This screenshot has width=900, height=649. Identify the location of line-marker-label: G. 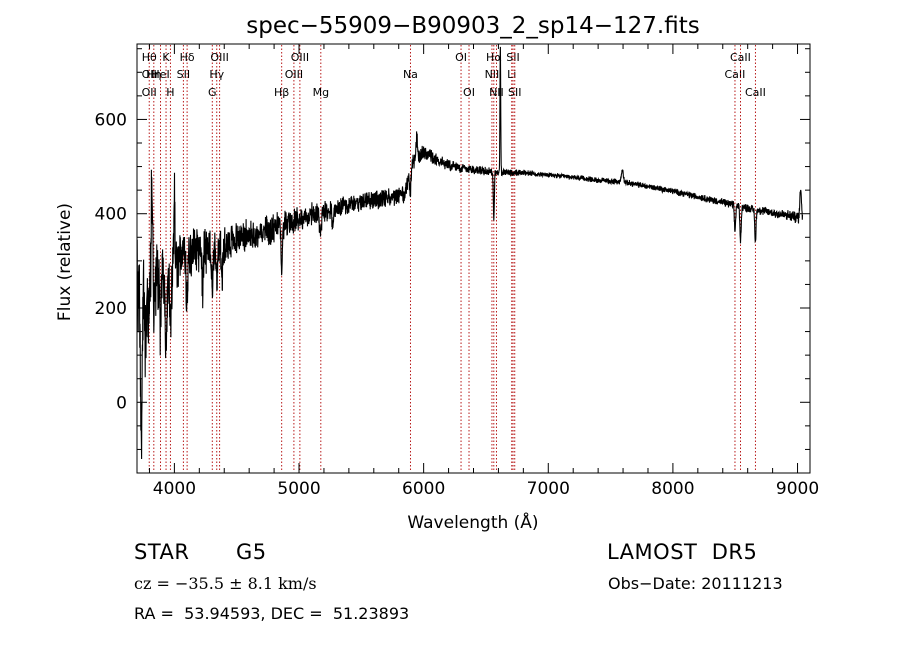
(212, 92).